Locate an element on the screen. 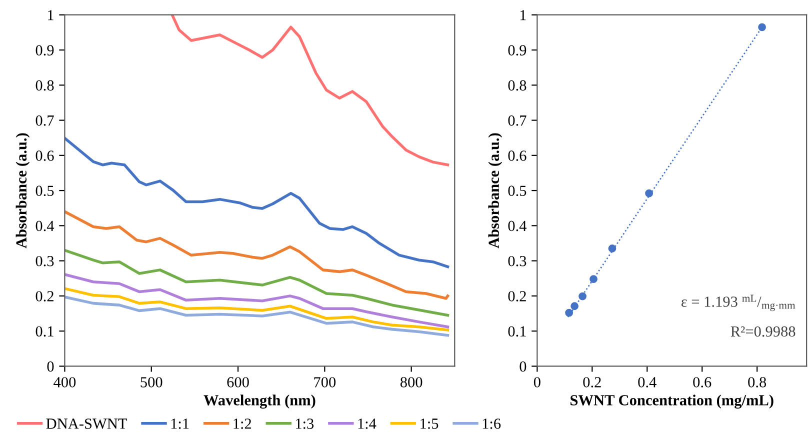 Image resolution: width=809 pixels, height=437 pixels. x-tick-label: 500 is located at coordinates (151, 382).